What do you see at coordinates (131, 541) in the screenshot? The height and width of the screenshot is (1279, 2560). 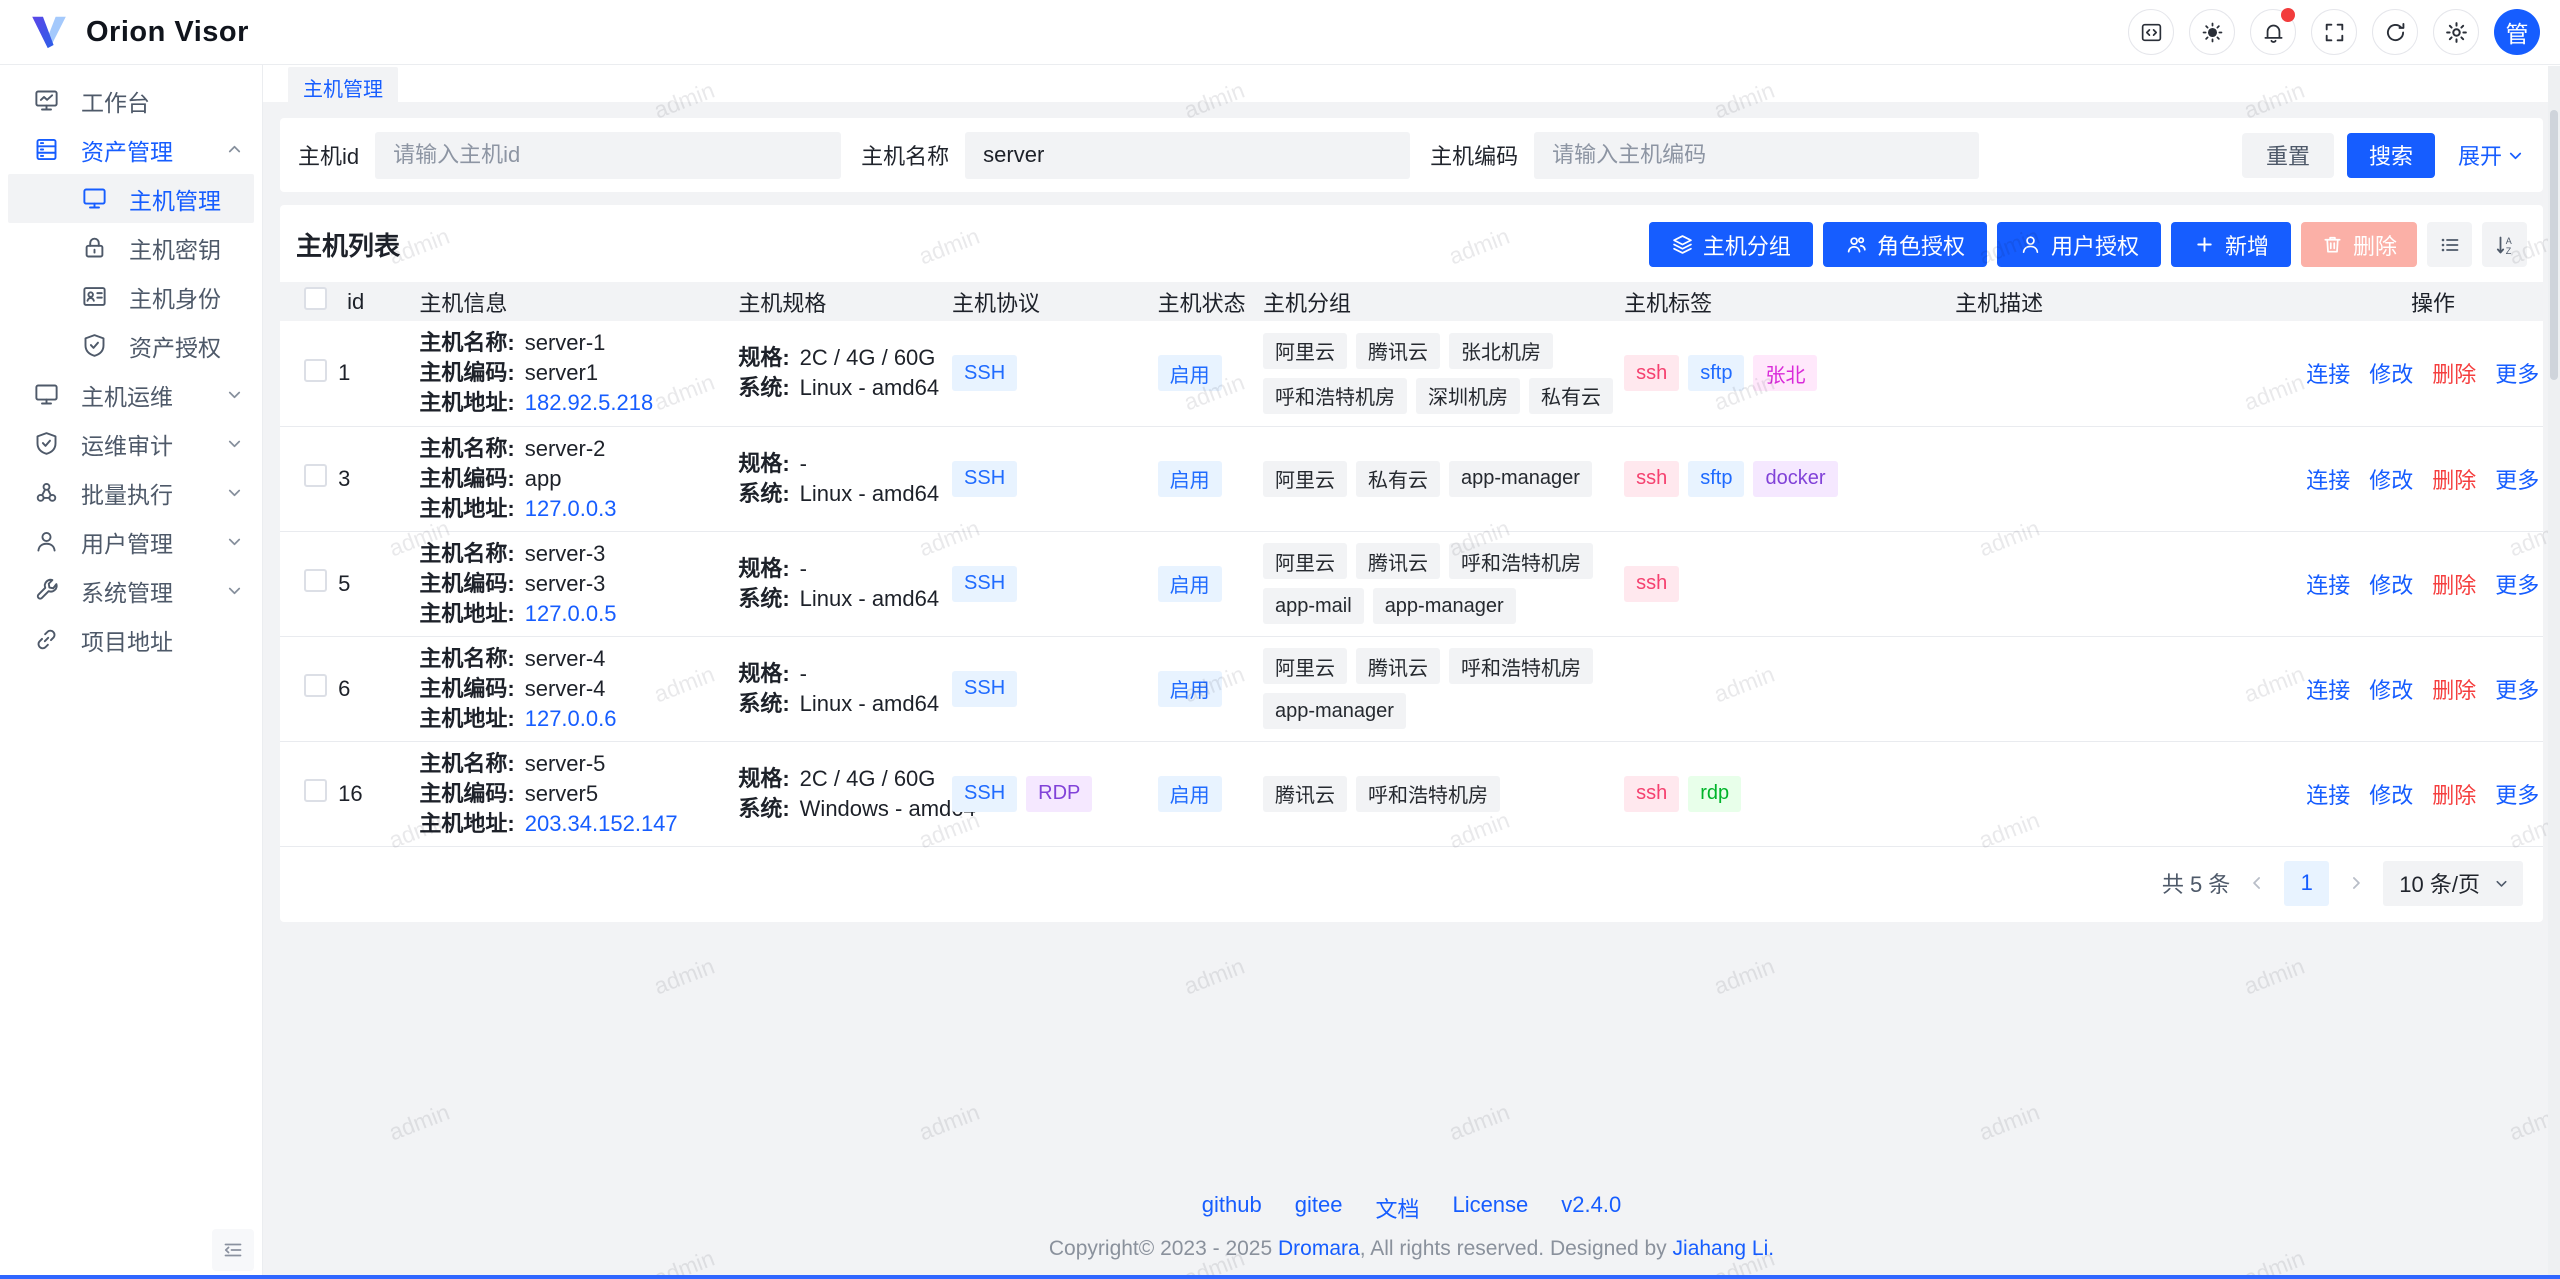 I see `sidebar-item-user-management: 用户管理` at bounding box center [131, 541].